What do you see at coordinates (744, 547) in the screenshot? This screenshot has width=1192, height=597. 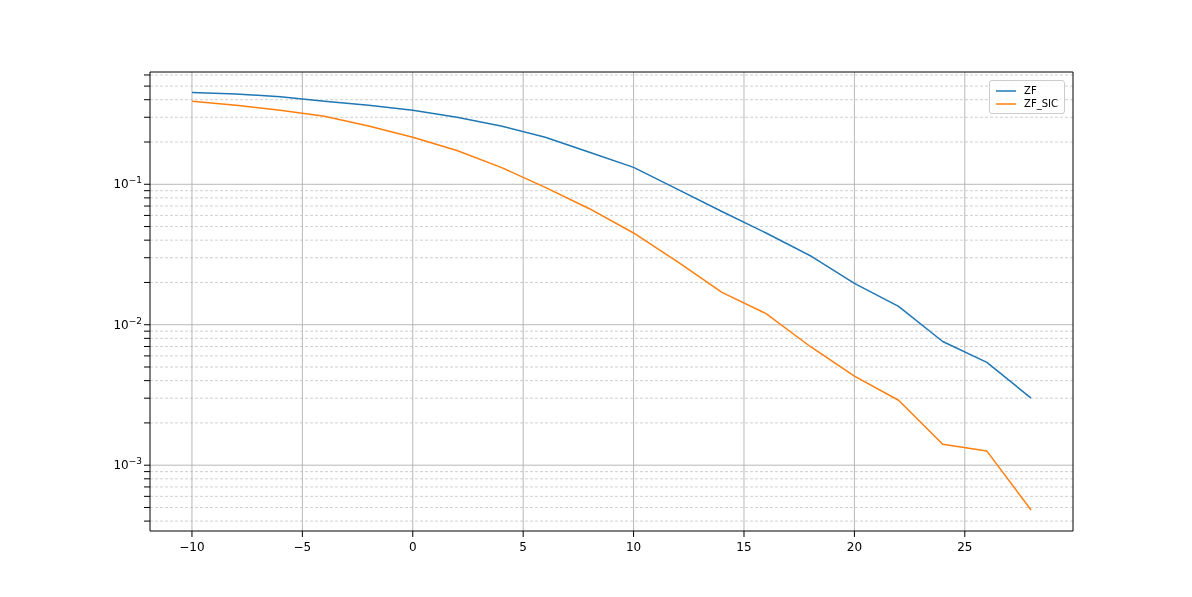 I see `x-tick-label: 15` at bounding box center [744, 547].